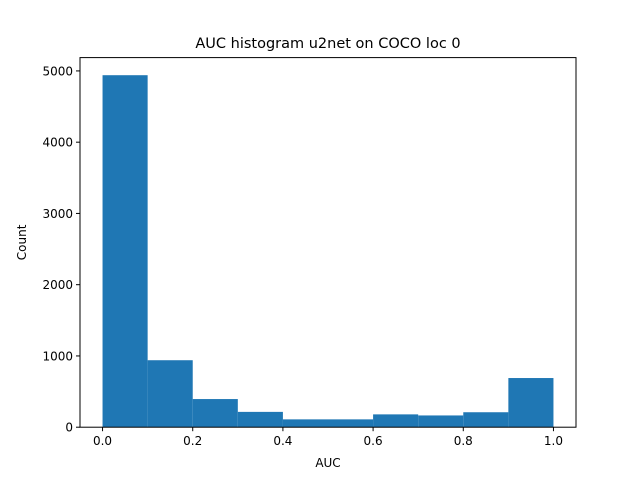 This screenshot has width=640, height=480. What do you see at coordinates (22, 242) in the screenshot?
I see `y-axis-label: Count` at bounding box center [22, 242].